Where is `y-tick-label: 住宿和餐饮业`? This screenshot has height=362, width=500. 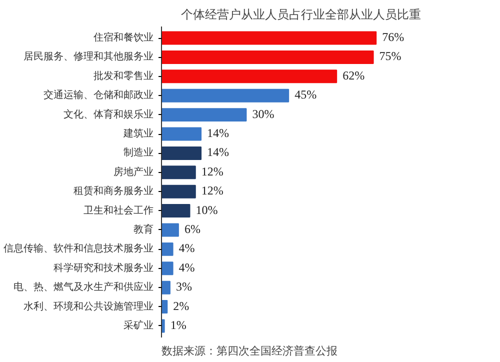
y-tick-label: 住宿和餐饮业 is located at coordinates (124, 38).